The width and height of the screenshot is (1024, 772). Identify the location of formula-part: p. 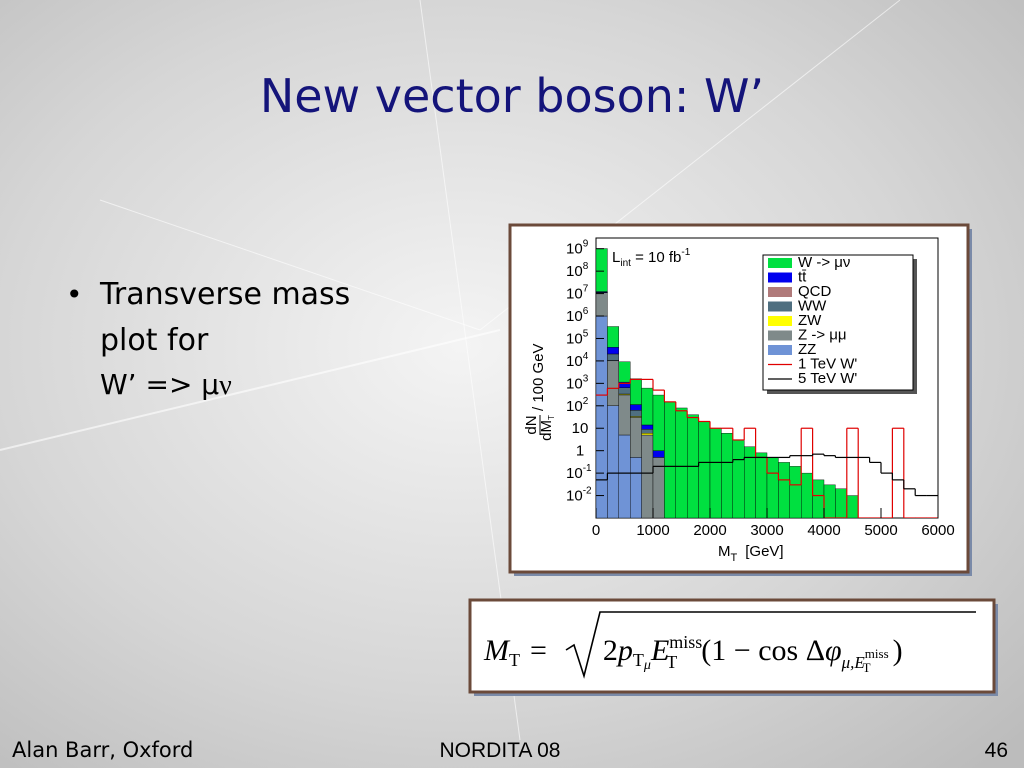
(624, 650).